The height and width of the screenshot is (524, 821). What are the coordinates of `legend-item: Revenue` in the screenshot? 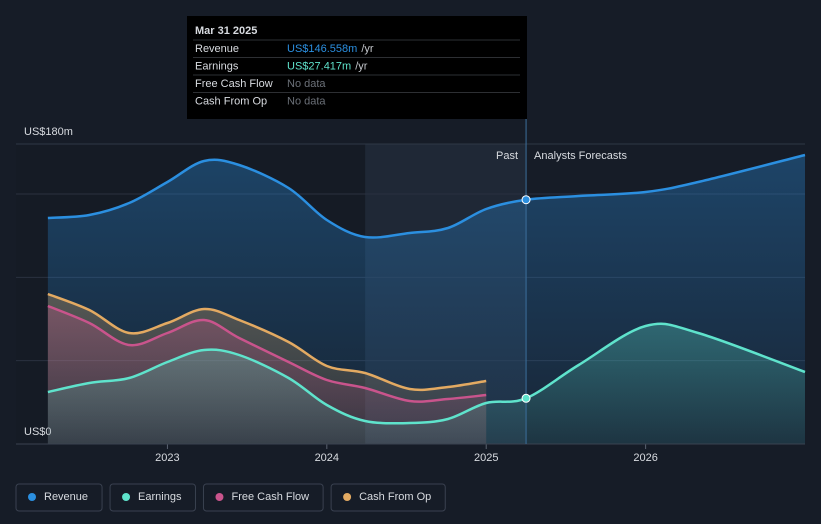 It's located at (59, 497).